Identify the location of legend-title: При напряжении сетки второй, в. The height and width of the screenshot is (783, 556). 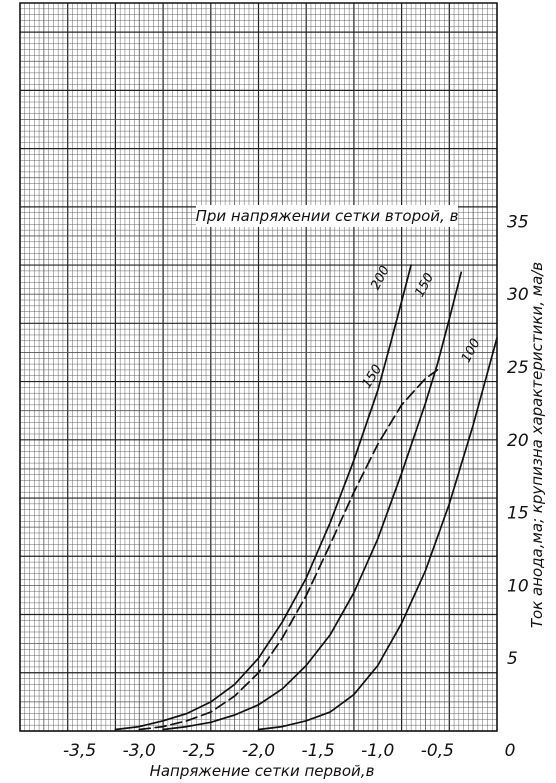
(327, 216).